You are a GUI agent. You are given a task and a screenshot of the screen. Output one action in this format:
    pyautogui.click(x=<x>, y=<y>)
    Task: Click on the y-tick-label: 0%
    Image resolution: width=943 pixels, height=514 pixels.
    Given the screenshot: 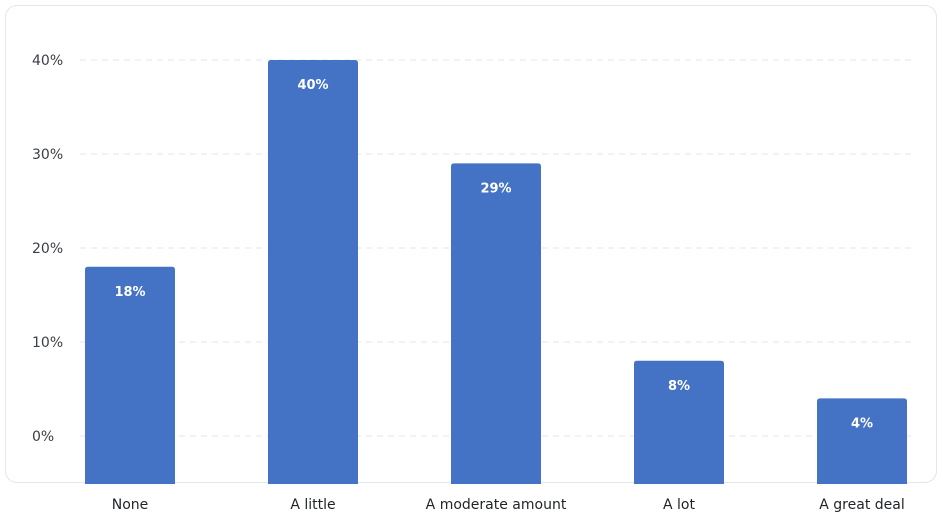 What is the action you would take?
    pyautogui.click(x=43, y=437)
    